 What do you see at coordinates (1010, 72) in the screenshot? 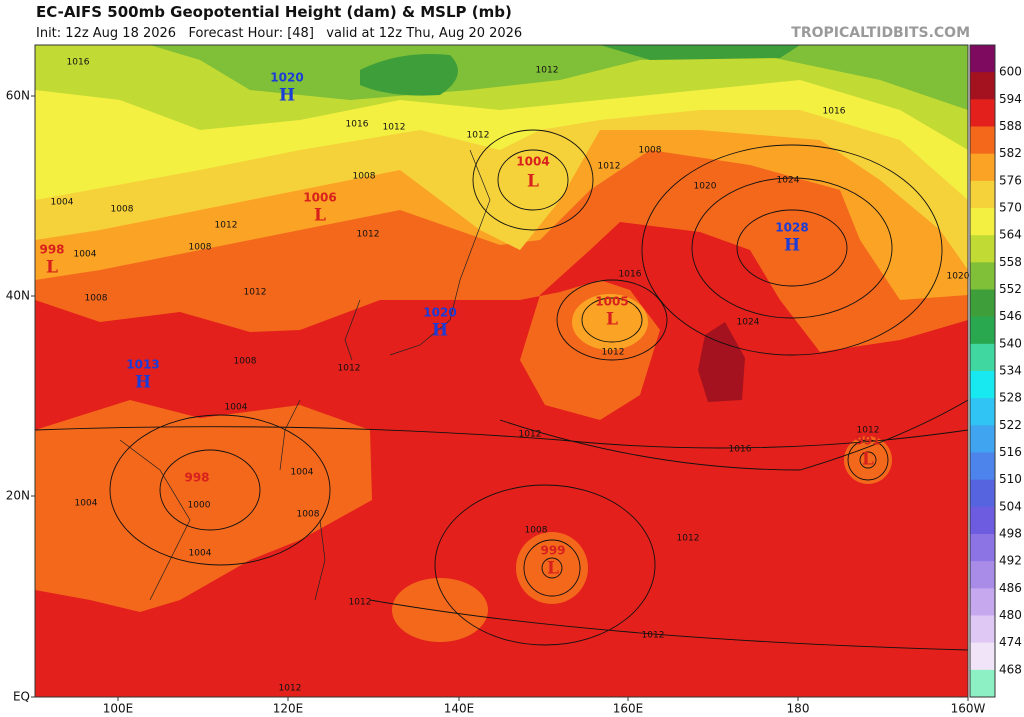
I see `colorbar-label: 600` at bounding box center [1010, 72].